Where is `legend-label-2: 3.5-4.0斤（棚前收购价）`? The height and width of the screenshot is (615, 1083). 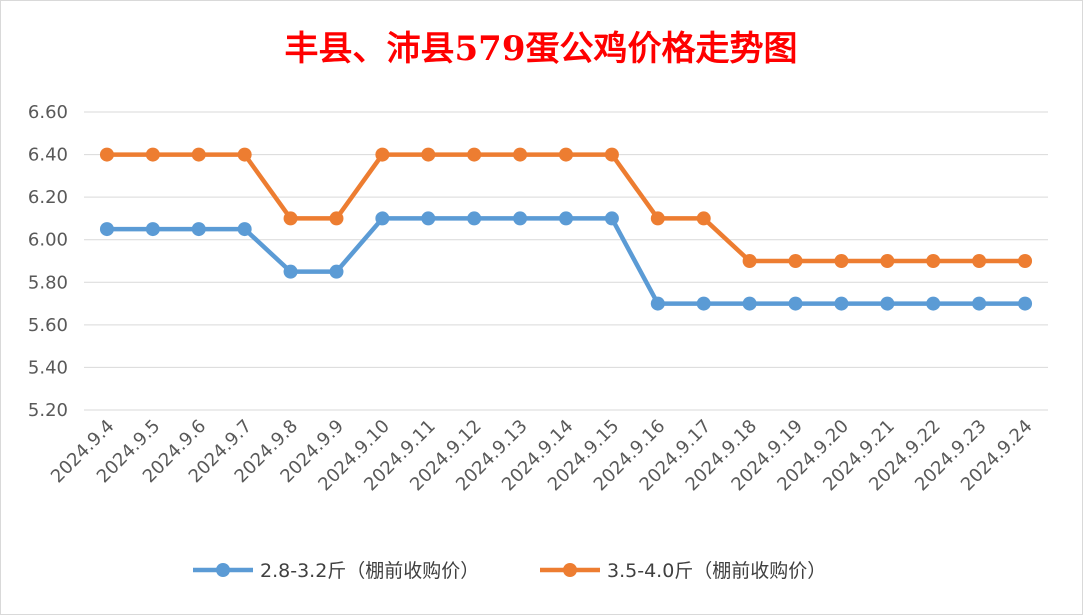
legend-label-2: 3.5-4.0斤（棚前收购价） is located at coordinates (716, 571).